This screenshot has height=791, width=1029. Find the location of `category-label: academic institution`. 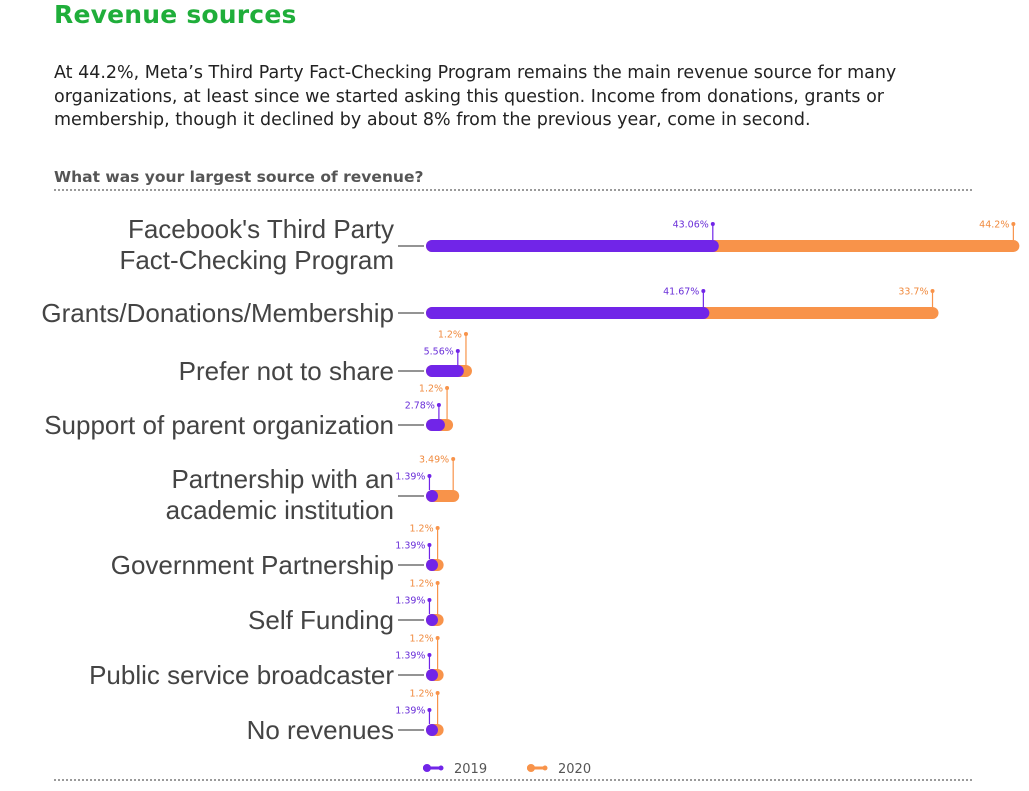

category-label: academic institution is located at coordinates (280, 510).